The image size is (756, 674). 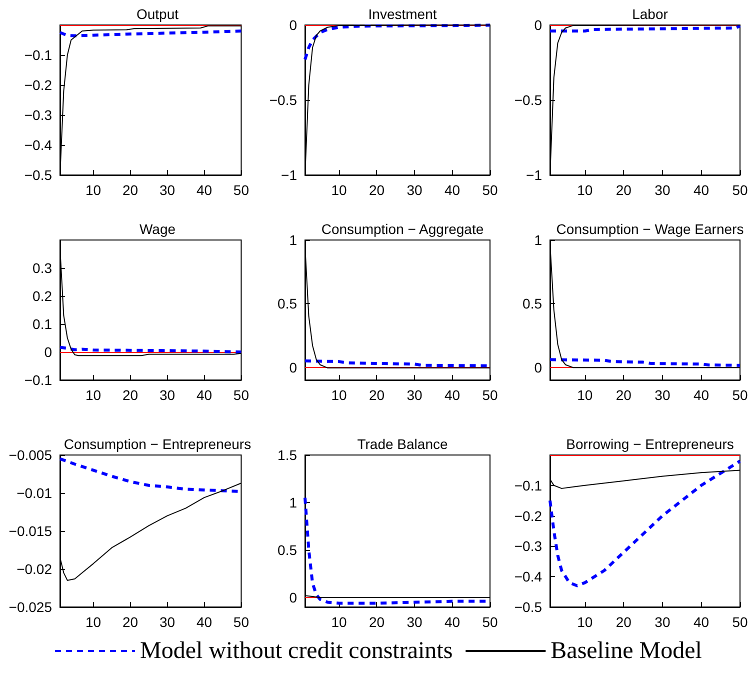 I want to click on chart-title: Consumption − Wage Earners, so click(x=650, y=229).